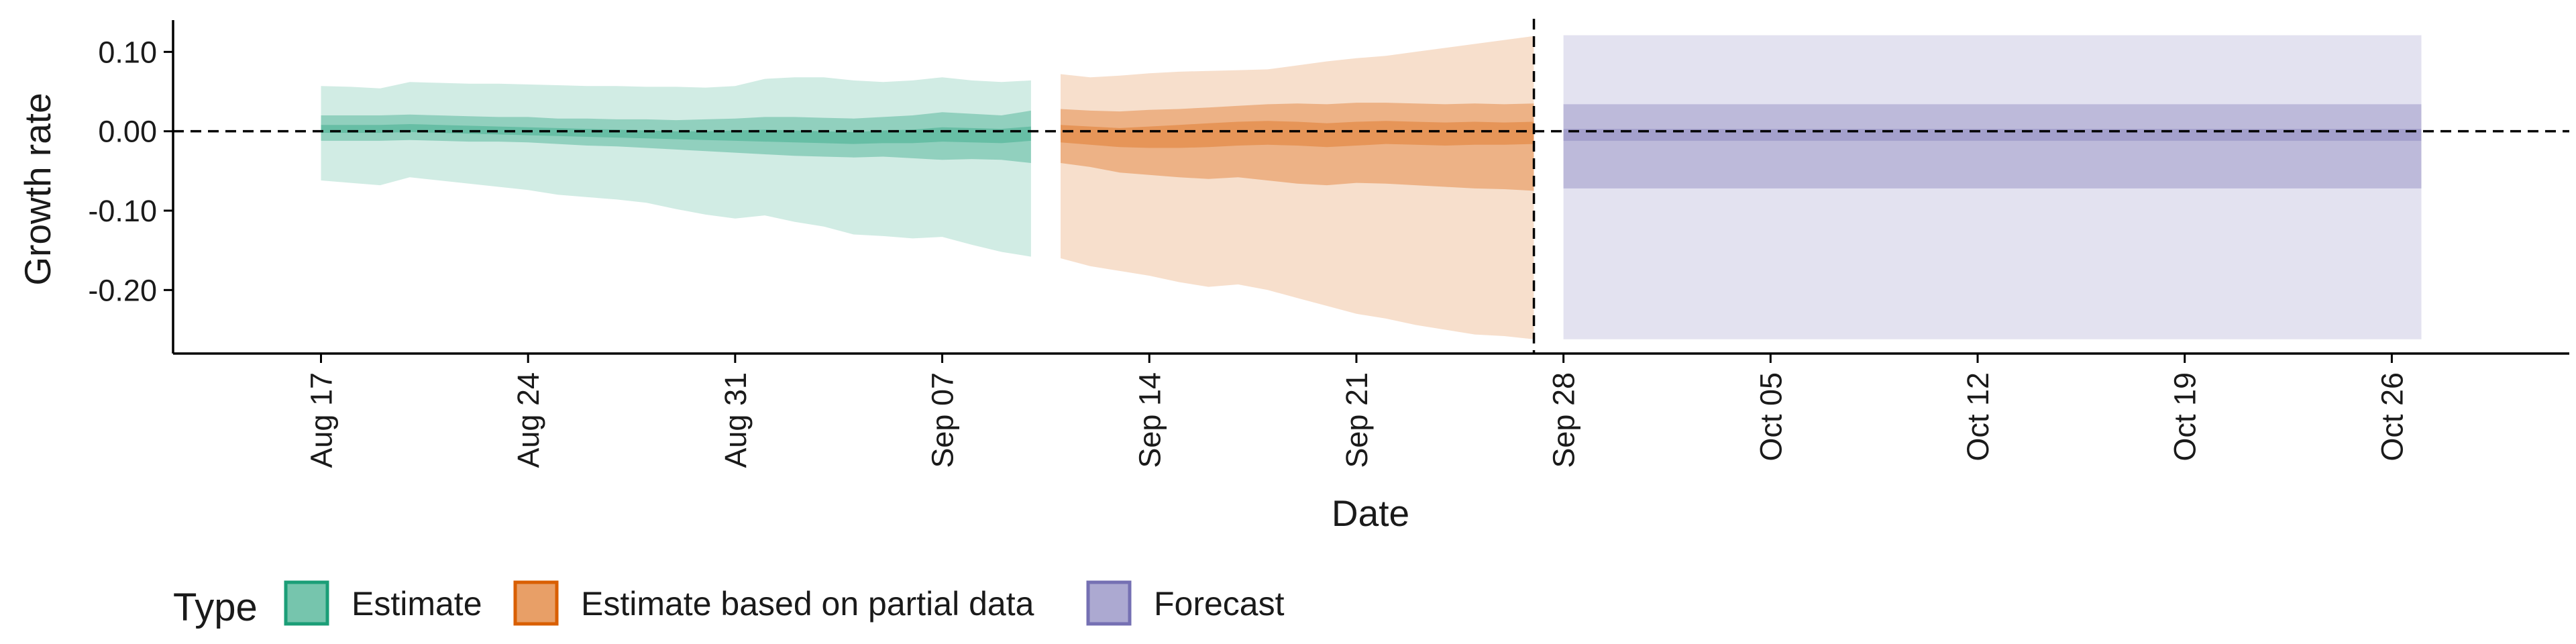 This screenshot has width=2576, height=644. What do you see at coordinates (322, 420) in the screenshot?
I see `x-tick-label: Aug 17` at bounding box center [322, 420].